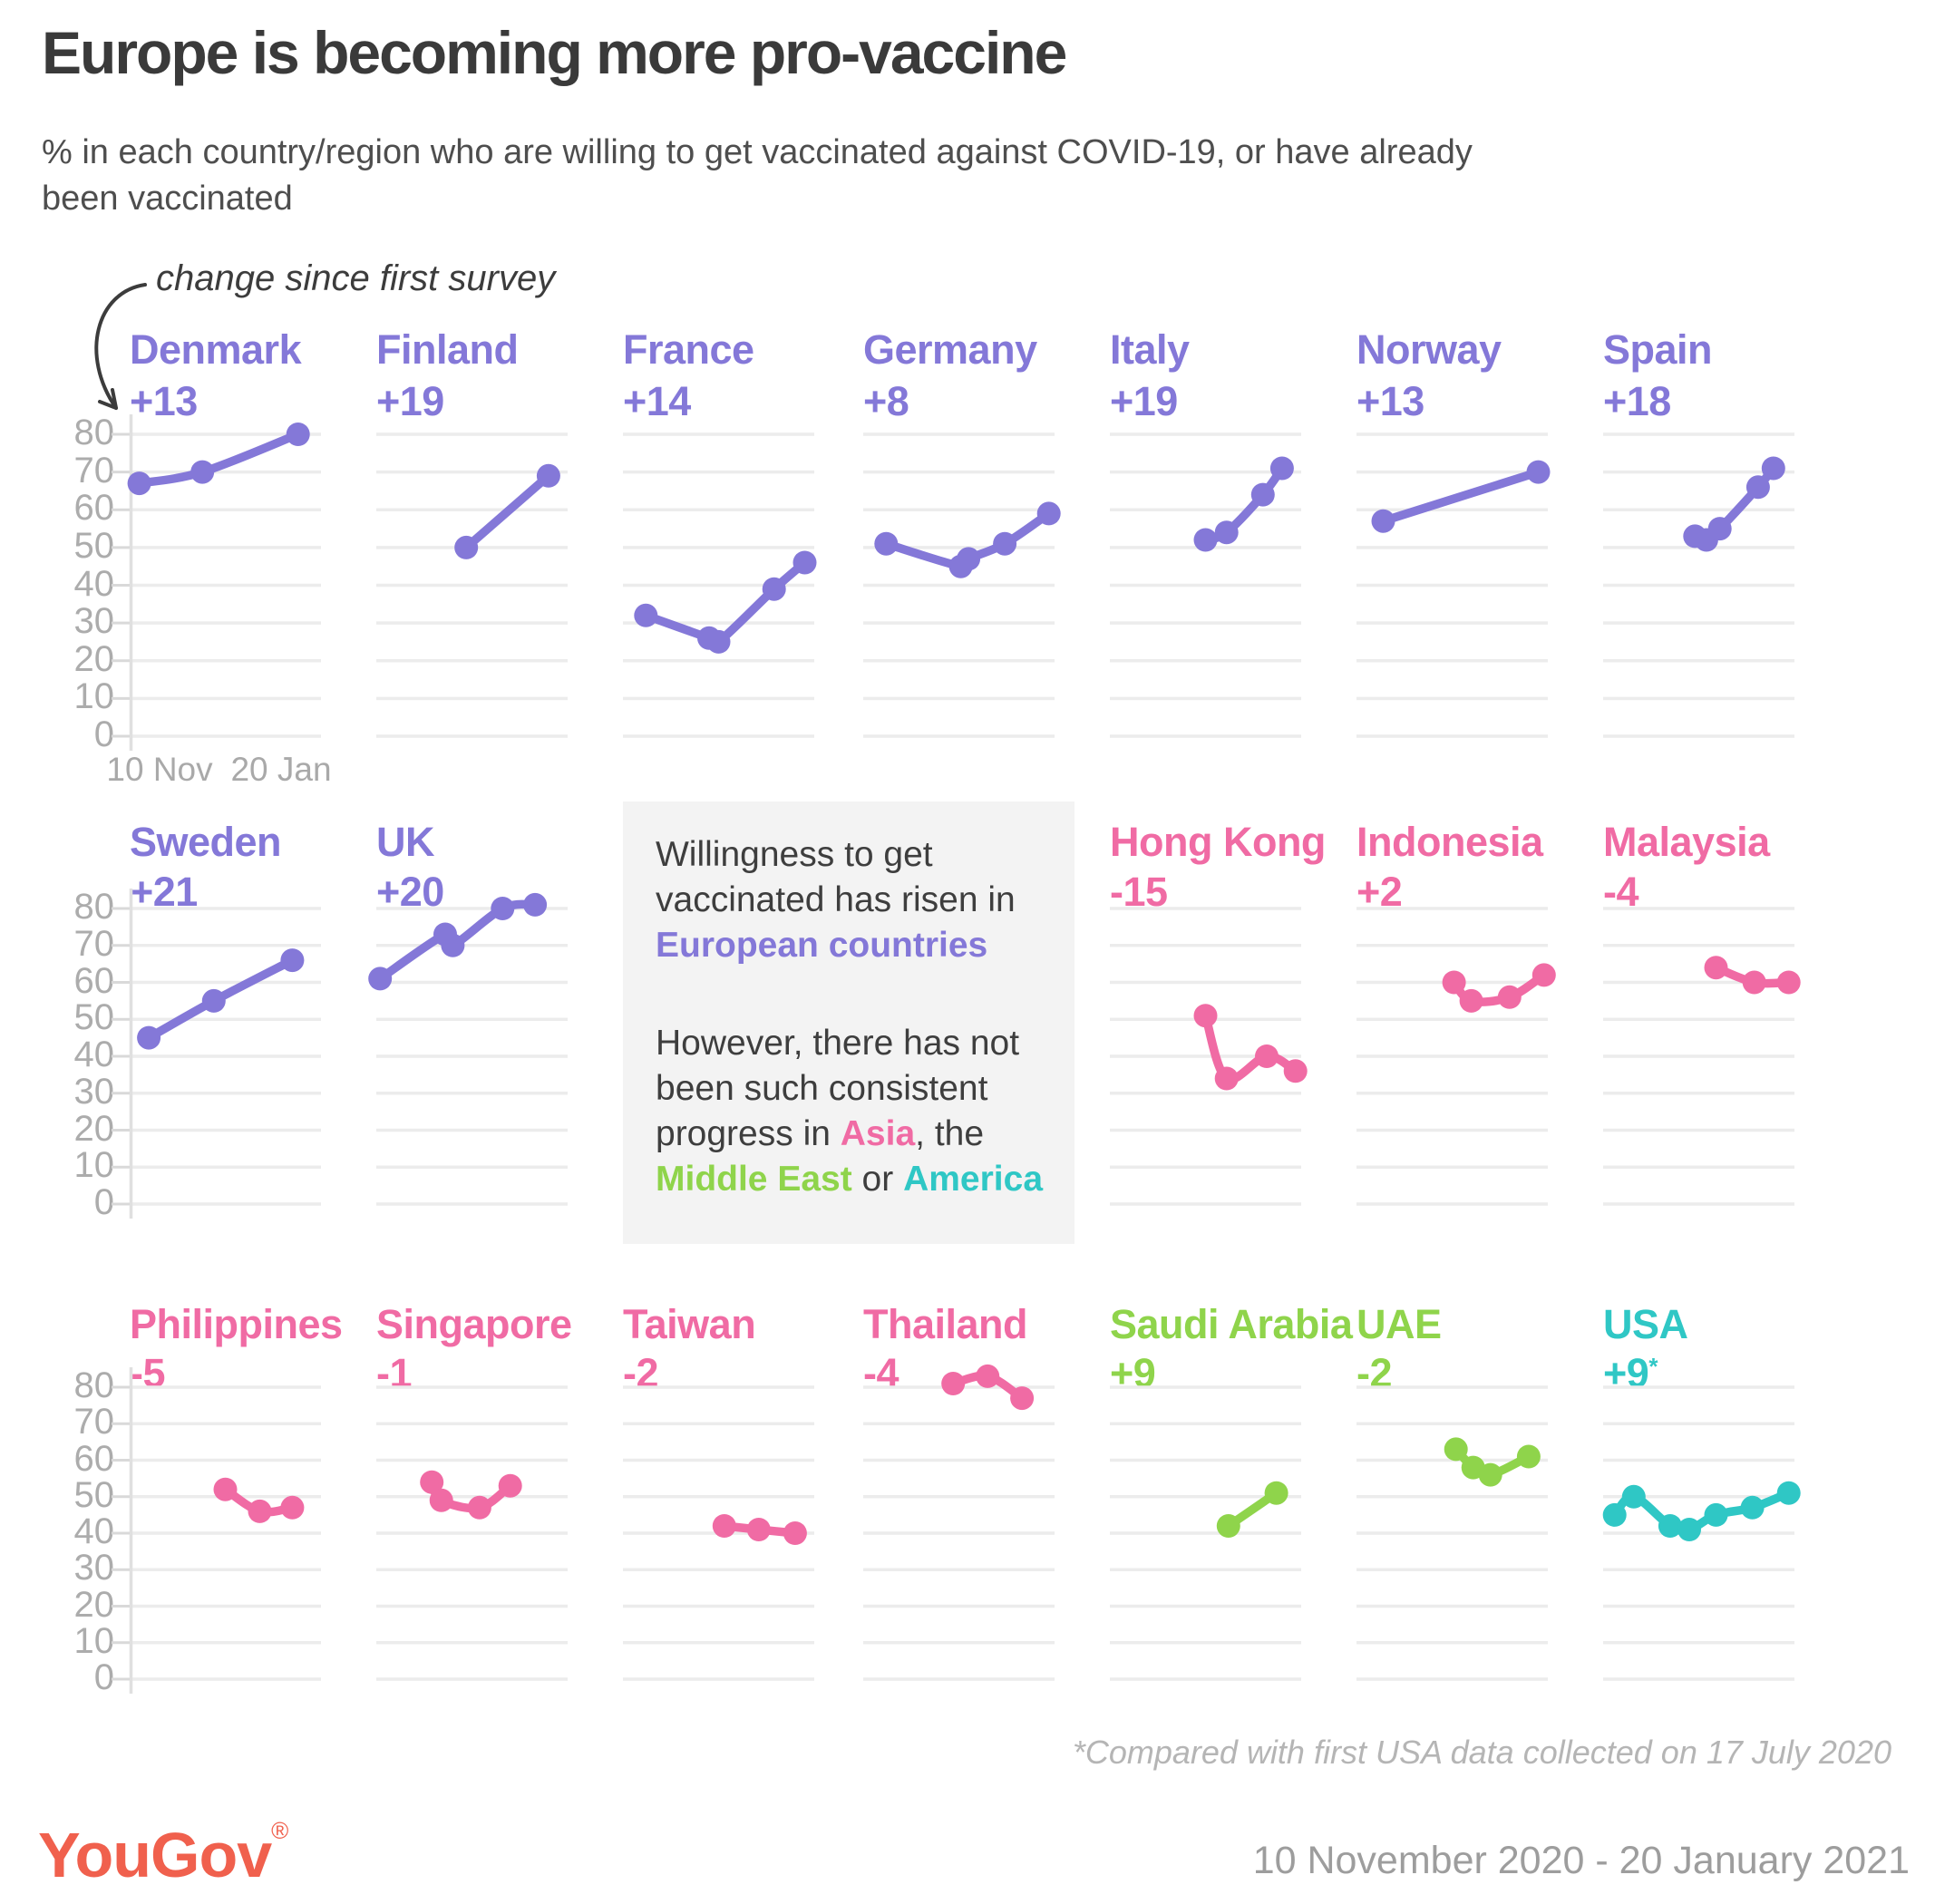 This screenshot has height=1904, width=1935. I want to click on region-highlight-europe: European countries, so click(822, 945).